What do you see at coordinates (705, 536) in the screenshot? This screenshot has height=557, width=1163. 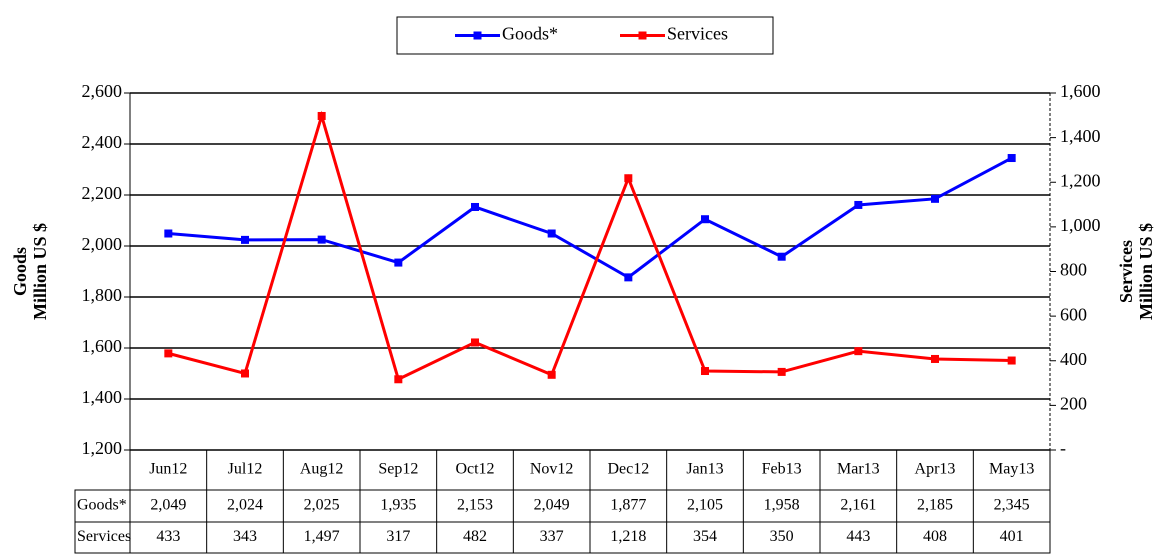 I see `table-value: 354` at bounding box center [705, 536].